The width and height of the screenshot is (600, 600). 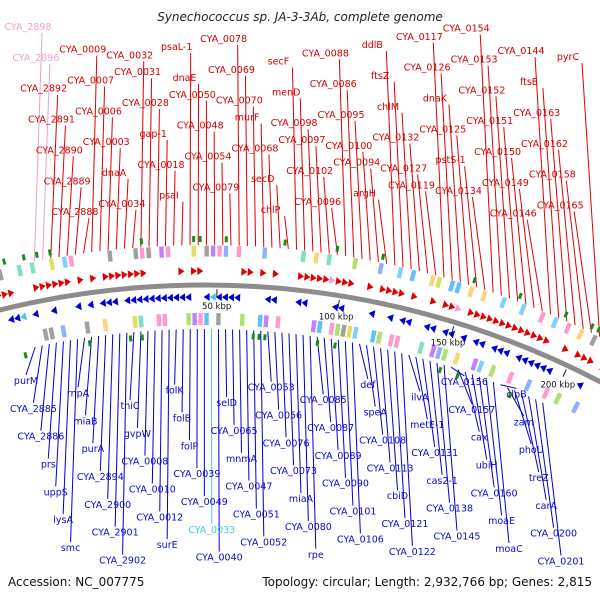 I want to click on reverse-gene-label-59: CYA_0156, so click(x=464, y=382).